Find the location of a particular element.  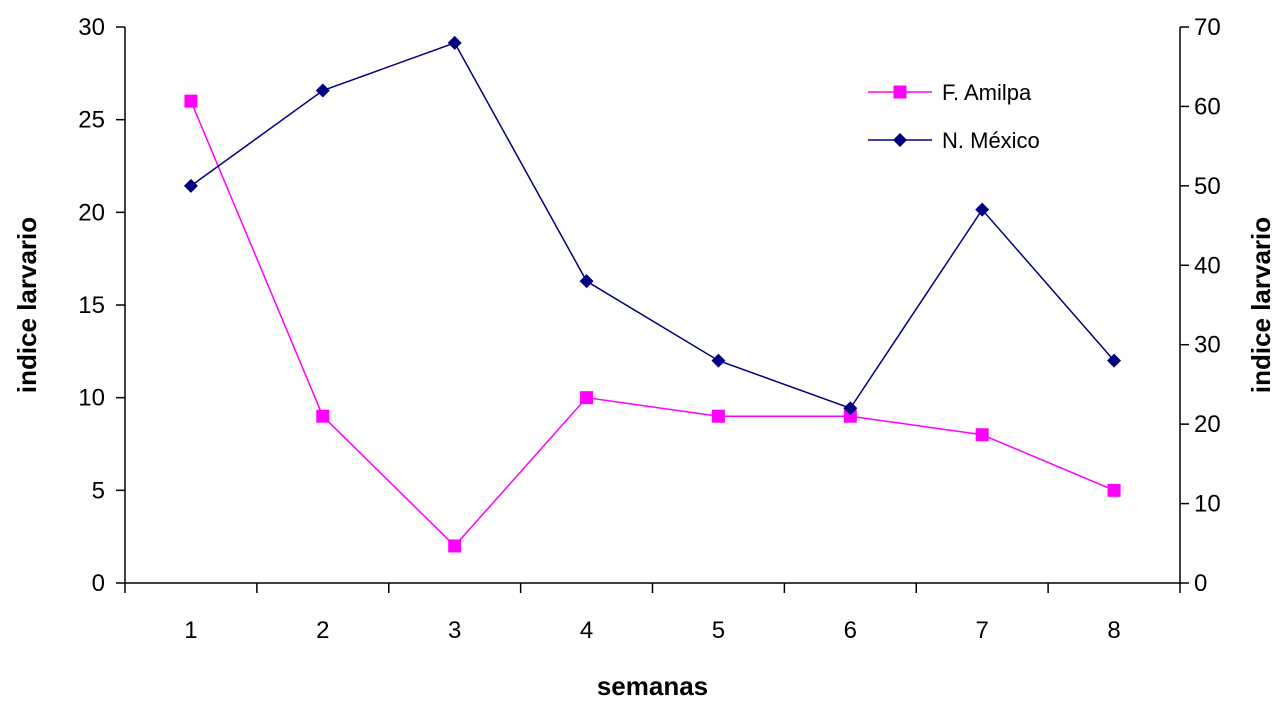

right-y-tick-label: 60 is located at coordinates (1207, 106).